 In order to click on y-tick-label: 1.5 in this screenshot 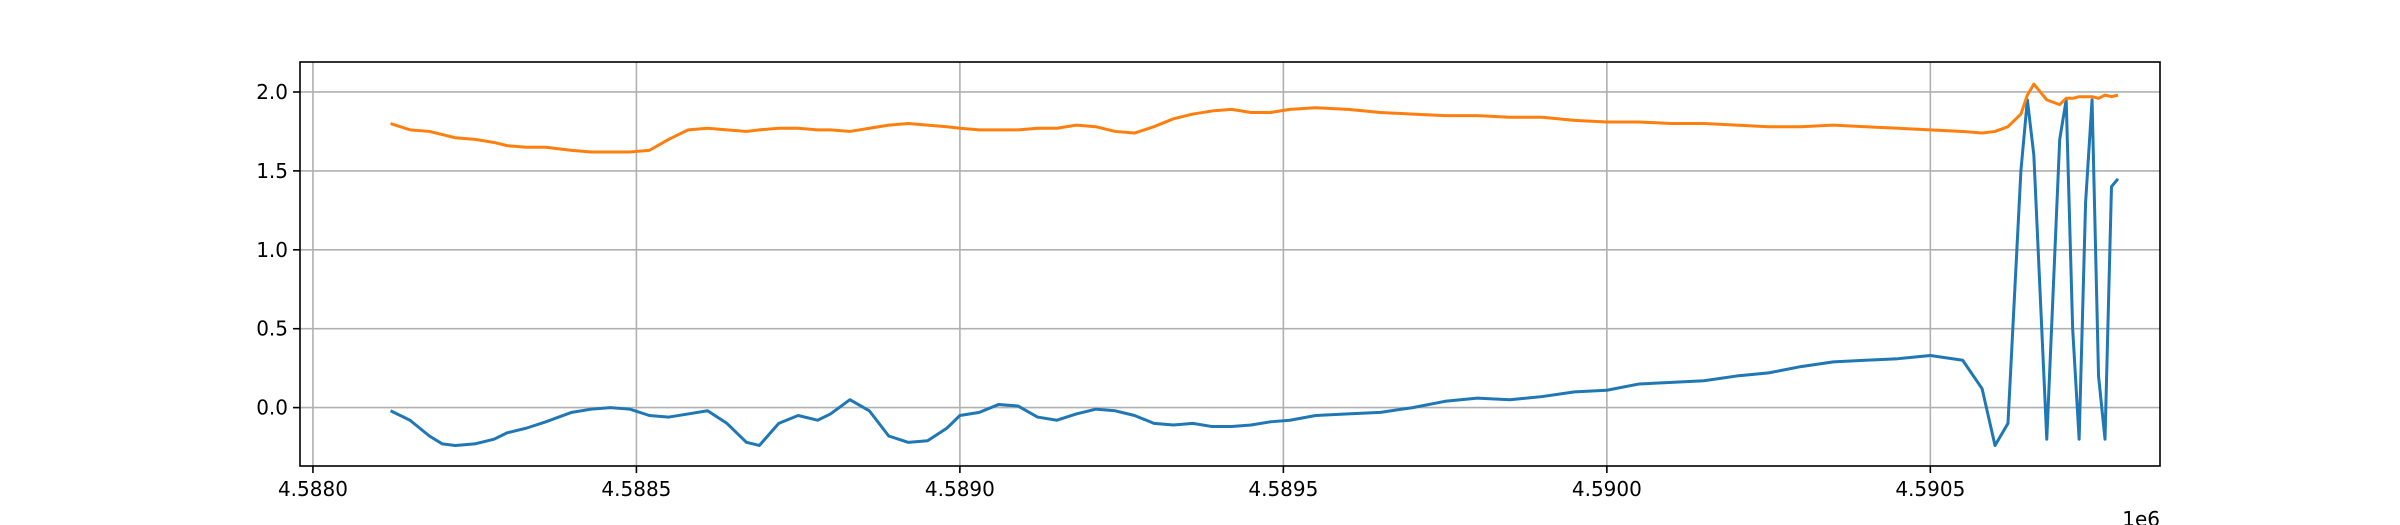, I will do `click(272, 171)`.